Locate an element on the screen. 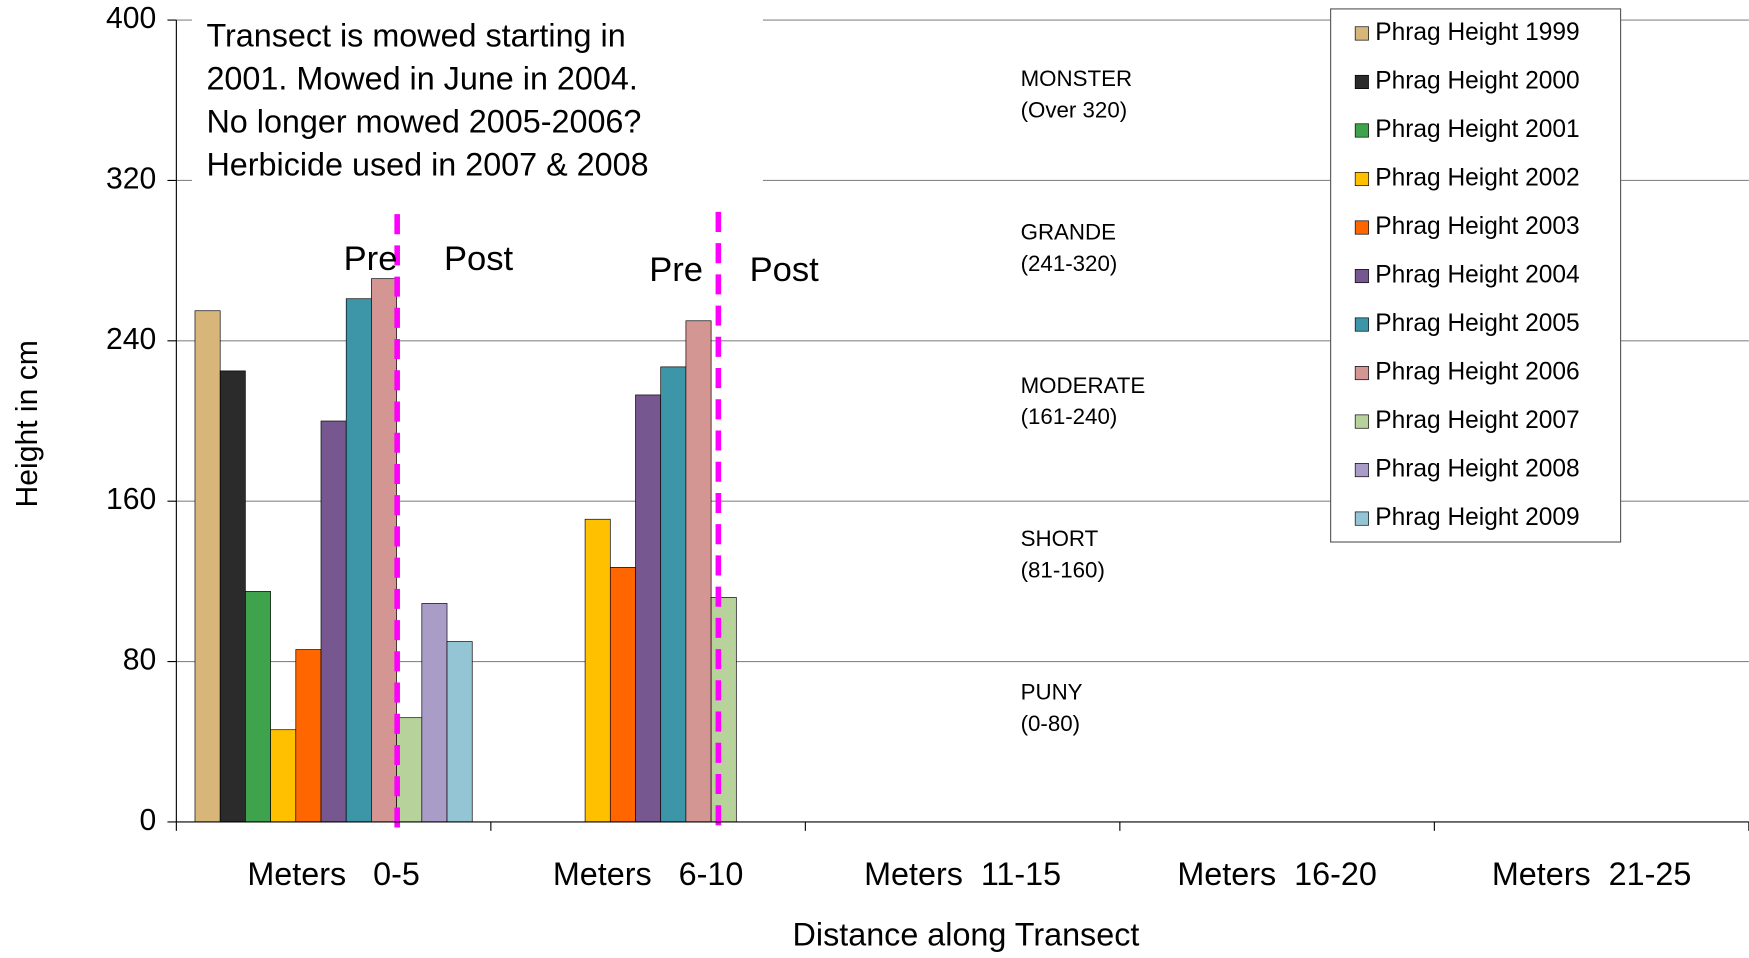  zone-label: (161-240) is located at coordinates (1069, 416).